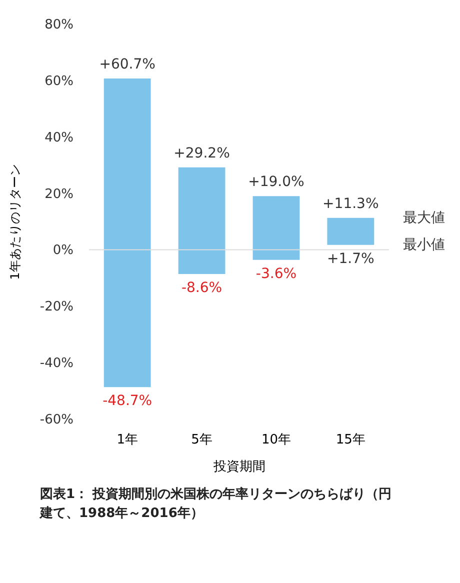 This screenshot has height=583, width=460. Describe the element at coordinates (63, 250) in the screenshot. I see `y-tick-label: 0%` at that location.